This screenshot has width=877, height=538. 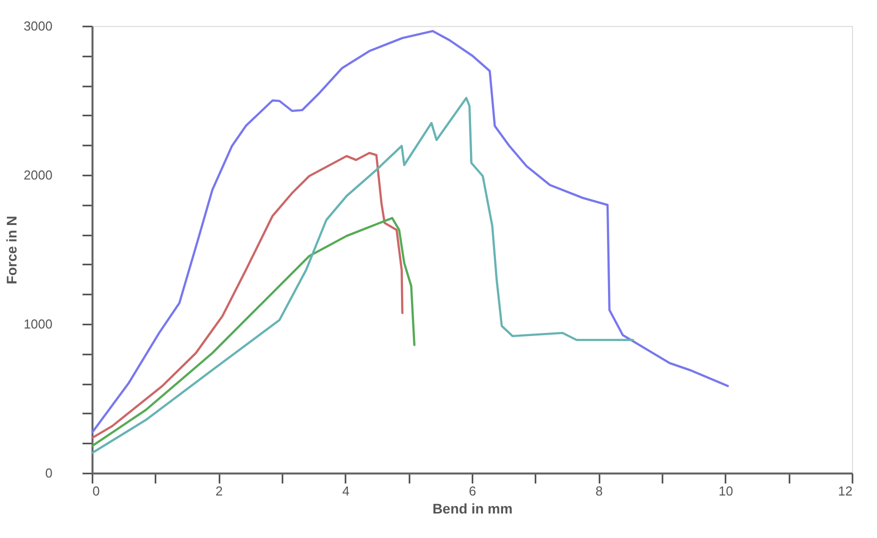 I want to click on y-tick-label: 1000, so click(x=38, y=324).